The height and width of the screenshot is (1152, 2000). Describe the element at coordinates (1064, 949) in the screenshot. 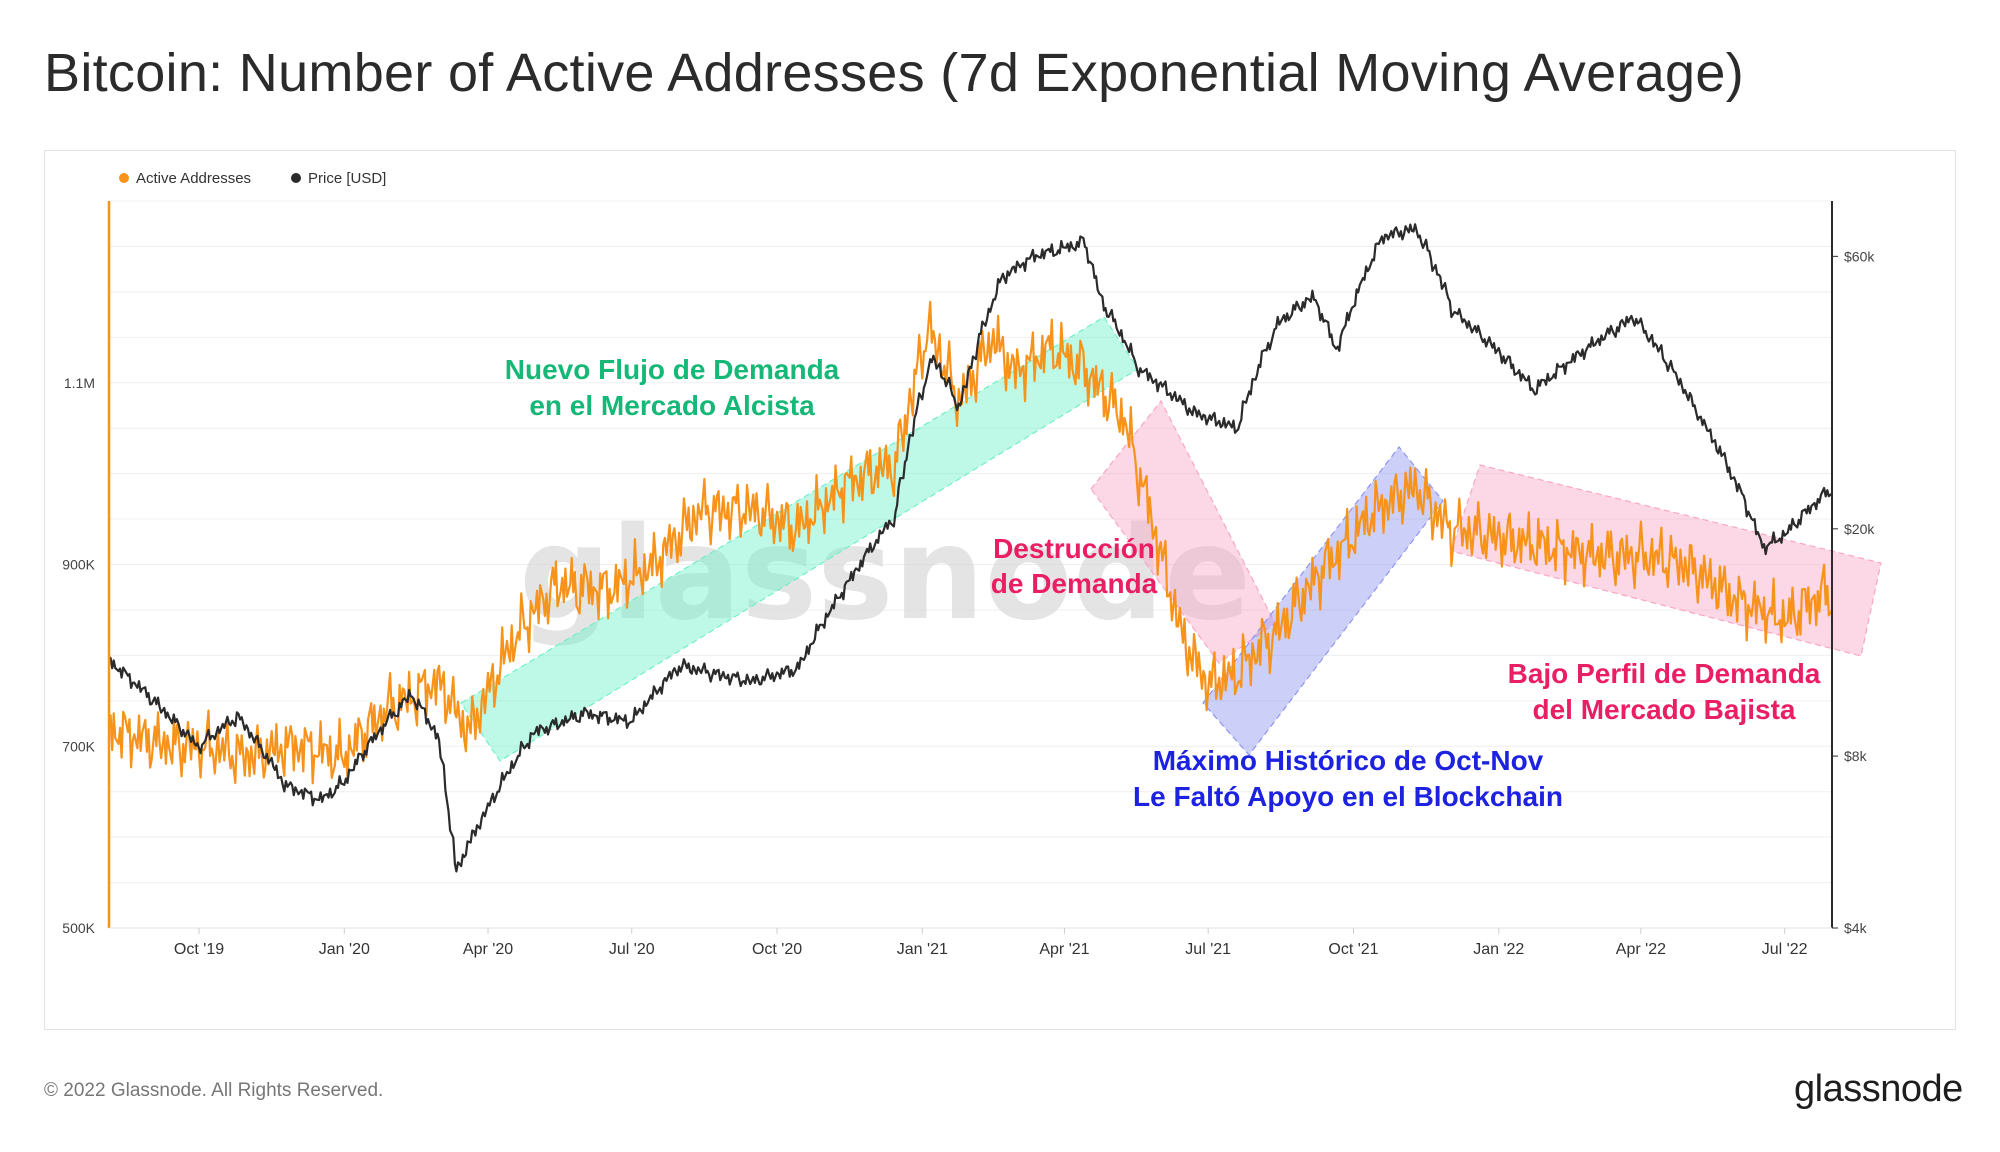

I see `x-tick-label: Apr '21` at that location.